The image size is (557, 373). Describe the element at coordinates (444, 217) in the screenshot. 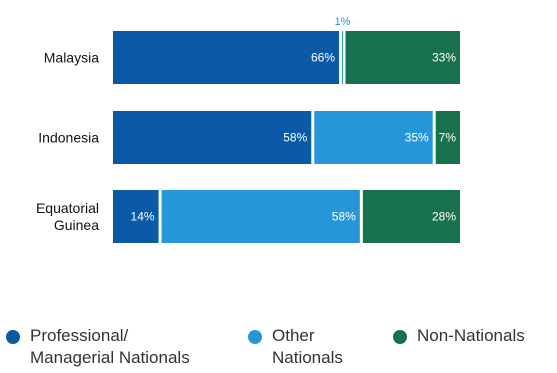

I see `data-label: 28%` at that location.